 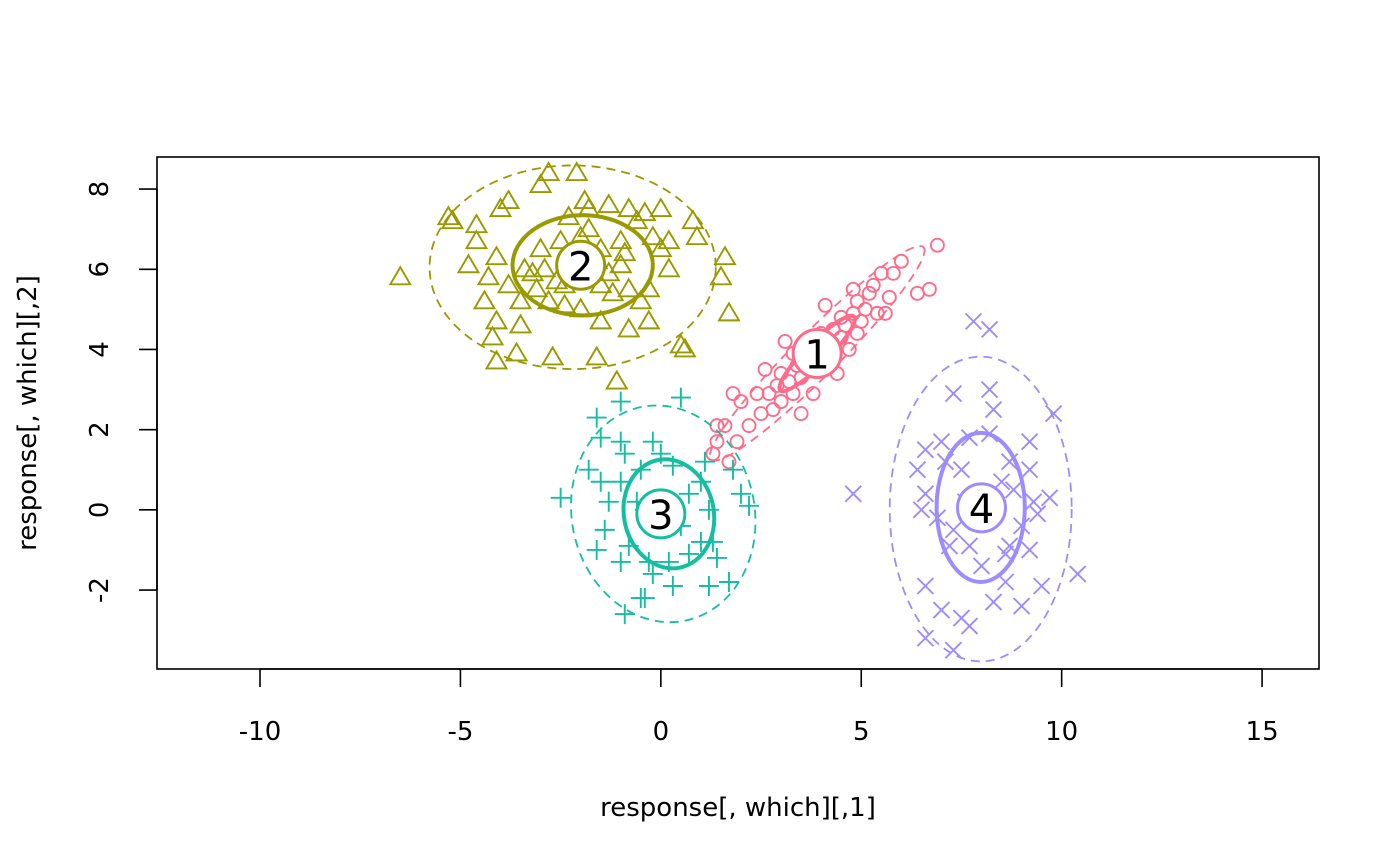 I want to click on cluster-3-outer-ellipse, so click(x=663, y=514).